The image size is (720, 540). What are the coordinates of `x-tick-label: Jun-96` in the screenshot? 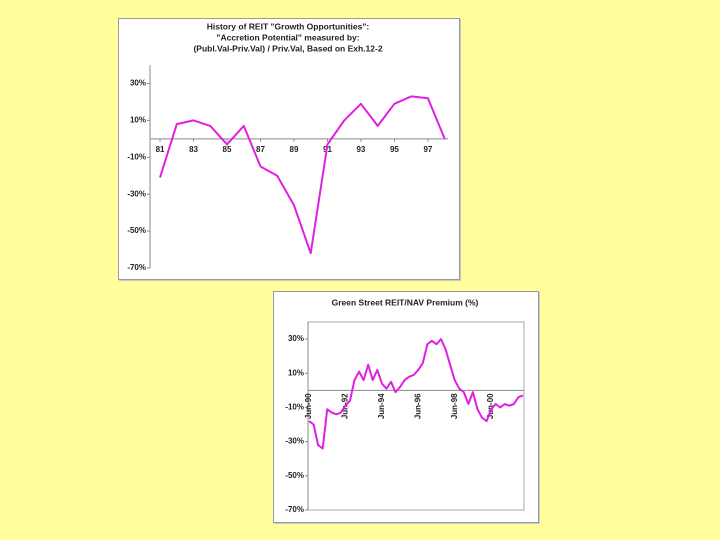 It's located at (417, 406).